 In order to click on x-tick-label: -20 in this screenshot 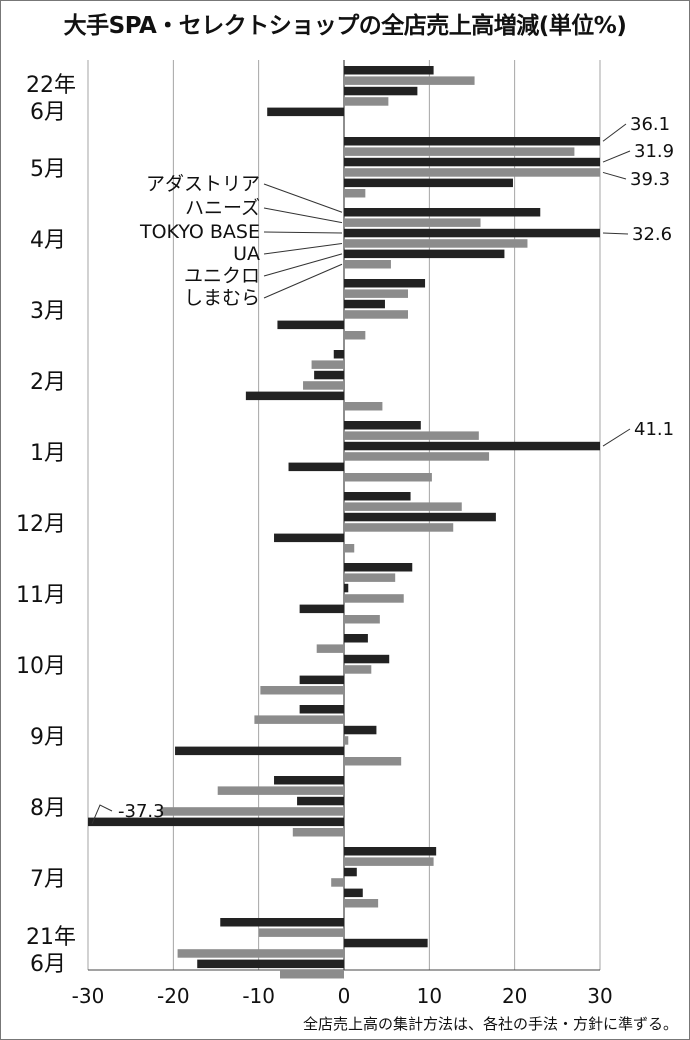, I will do `click(173, 996)`.